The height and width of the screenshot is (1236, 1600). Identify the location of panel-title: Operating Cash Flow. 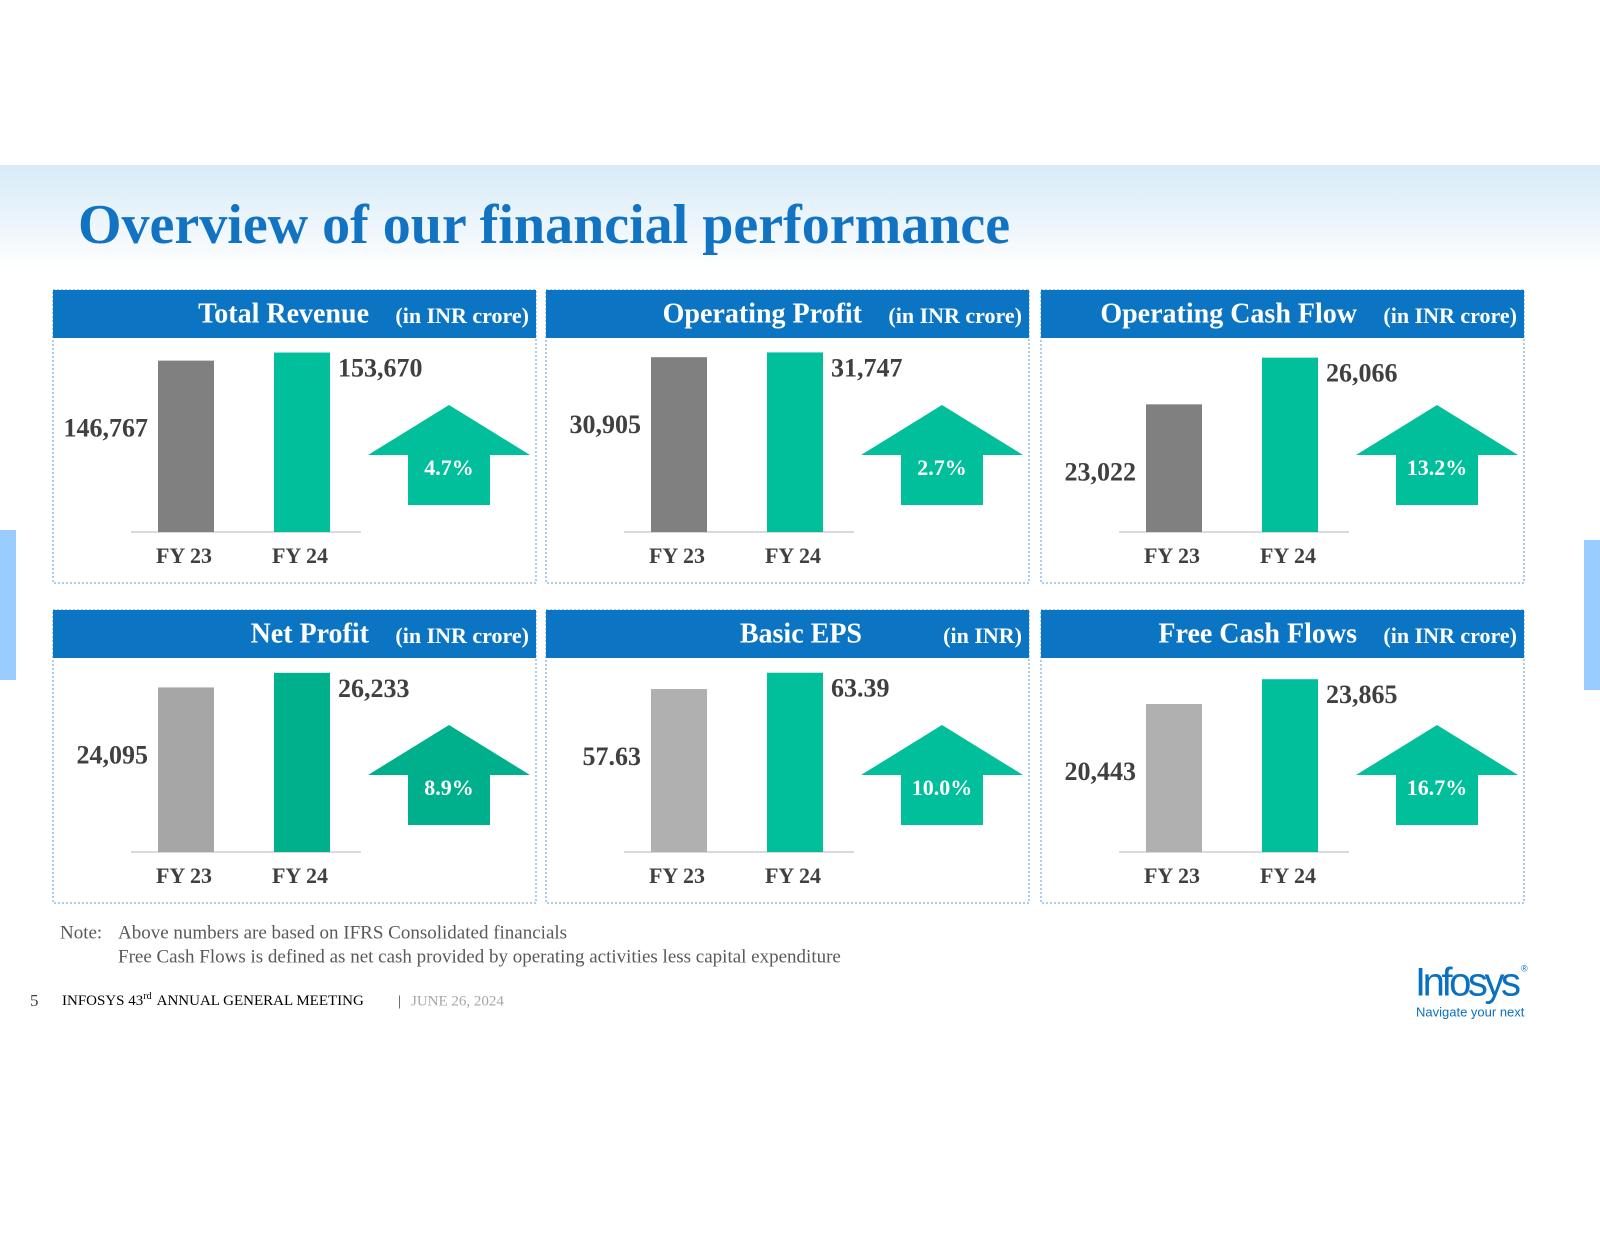
(1228, 313).